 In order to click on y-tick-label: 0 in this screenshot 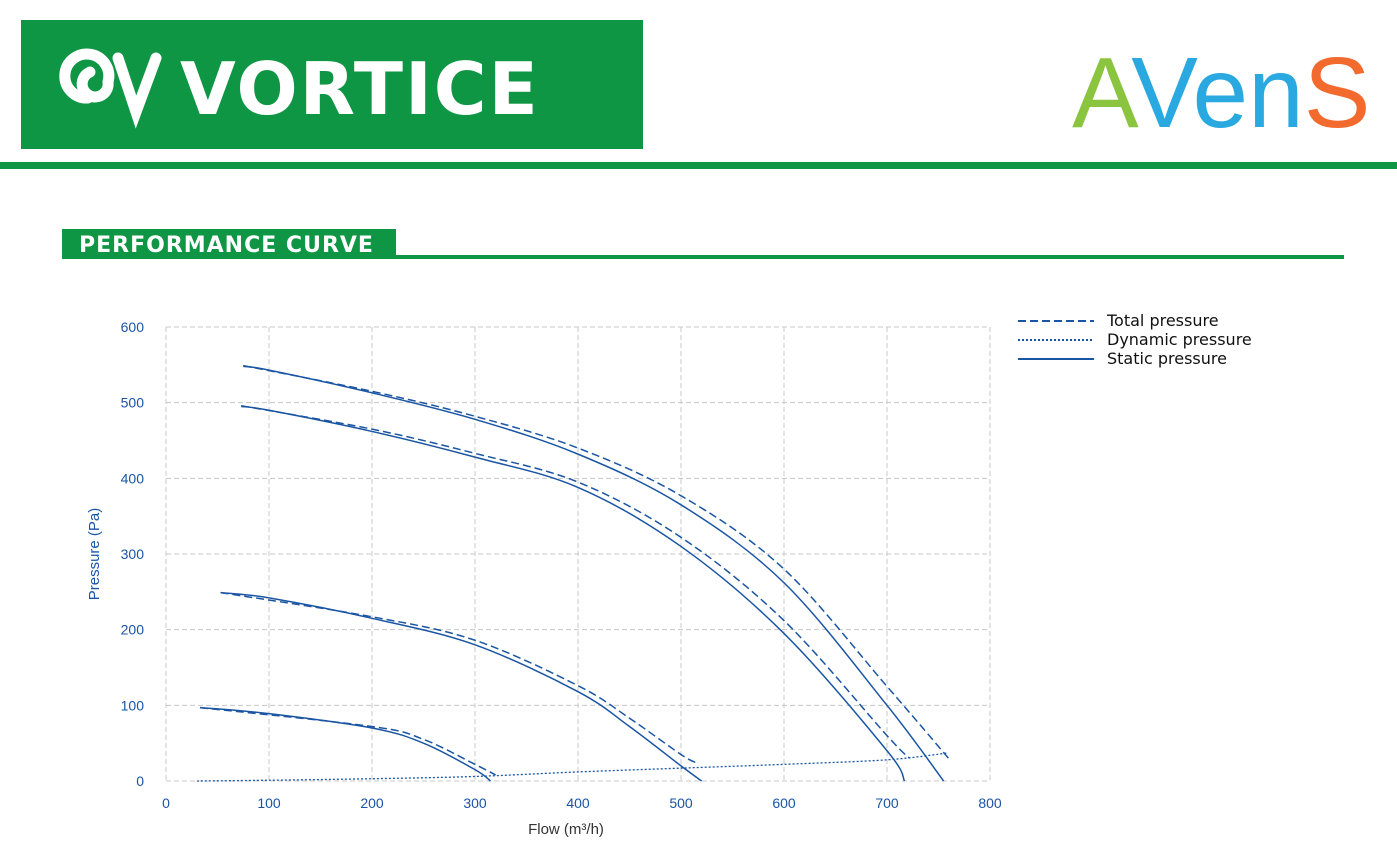, I will do `click(140, 781)`.